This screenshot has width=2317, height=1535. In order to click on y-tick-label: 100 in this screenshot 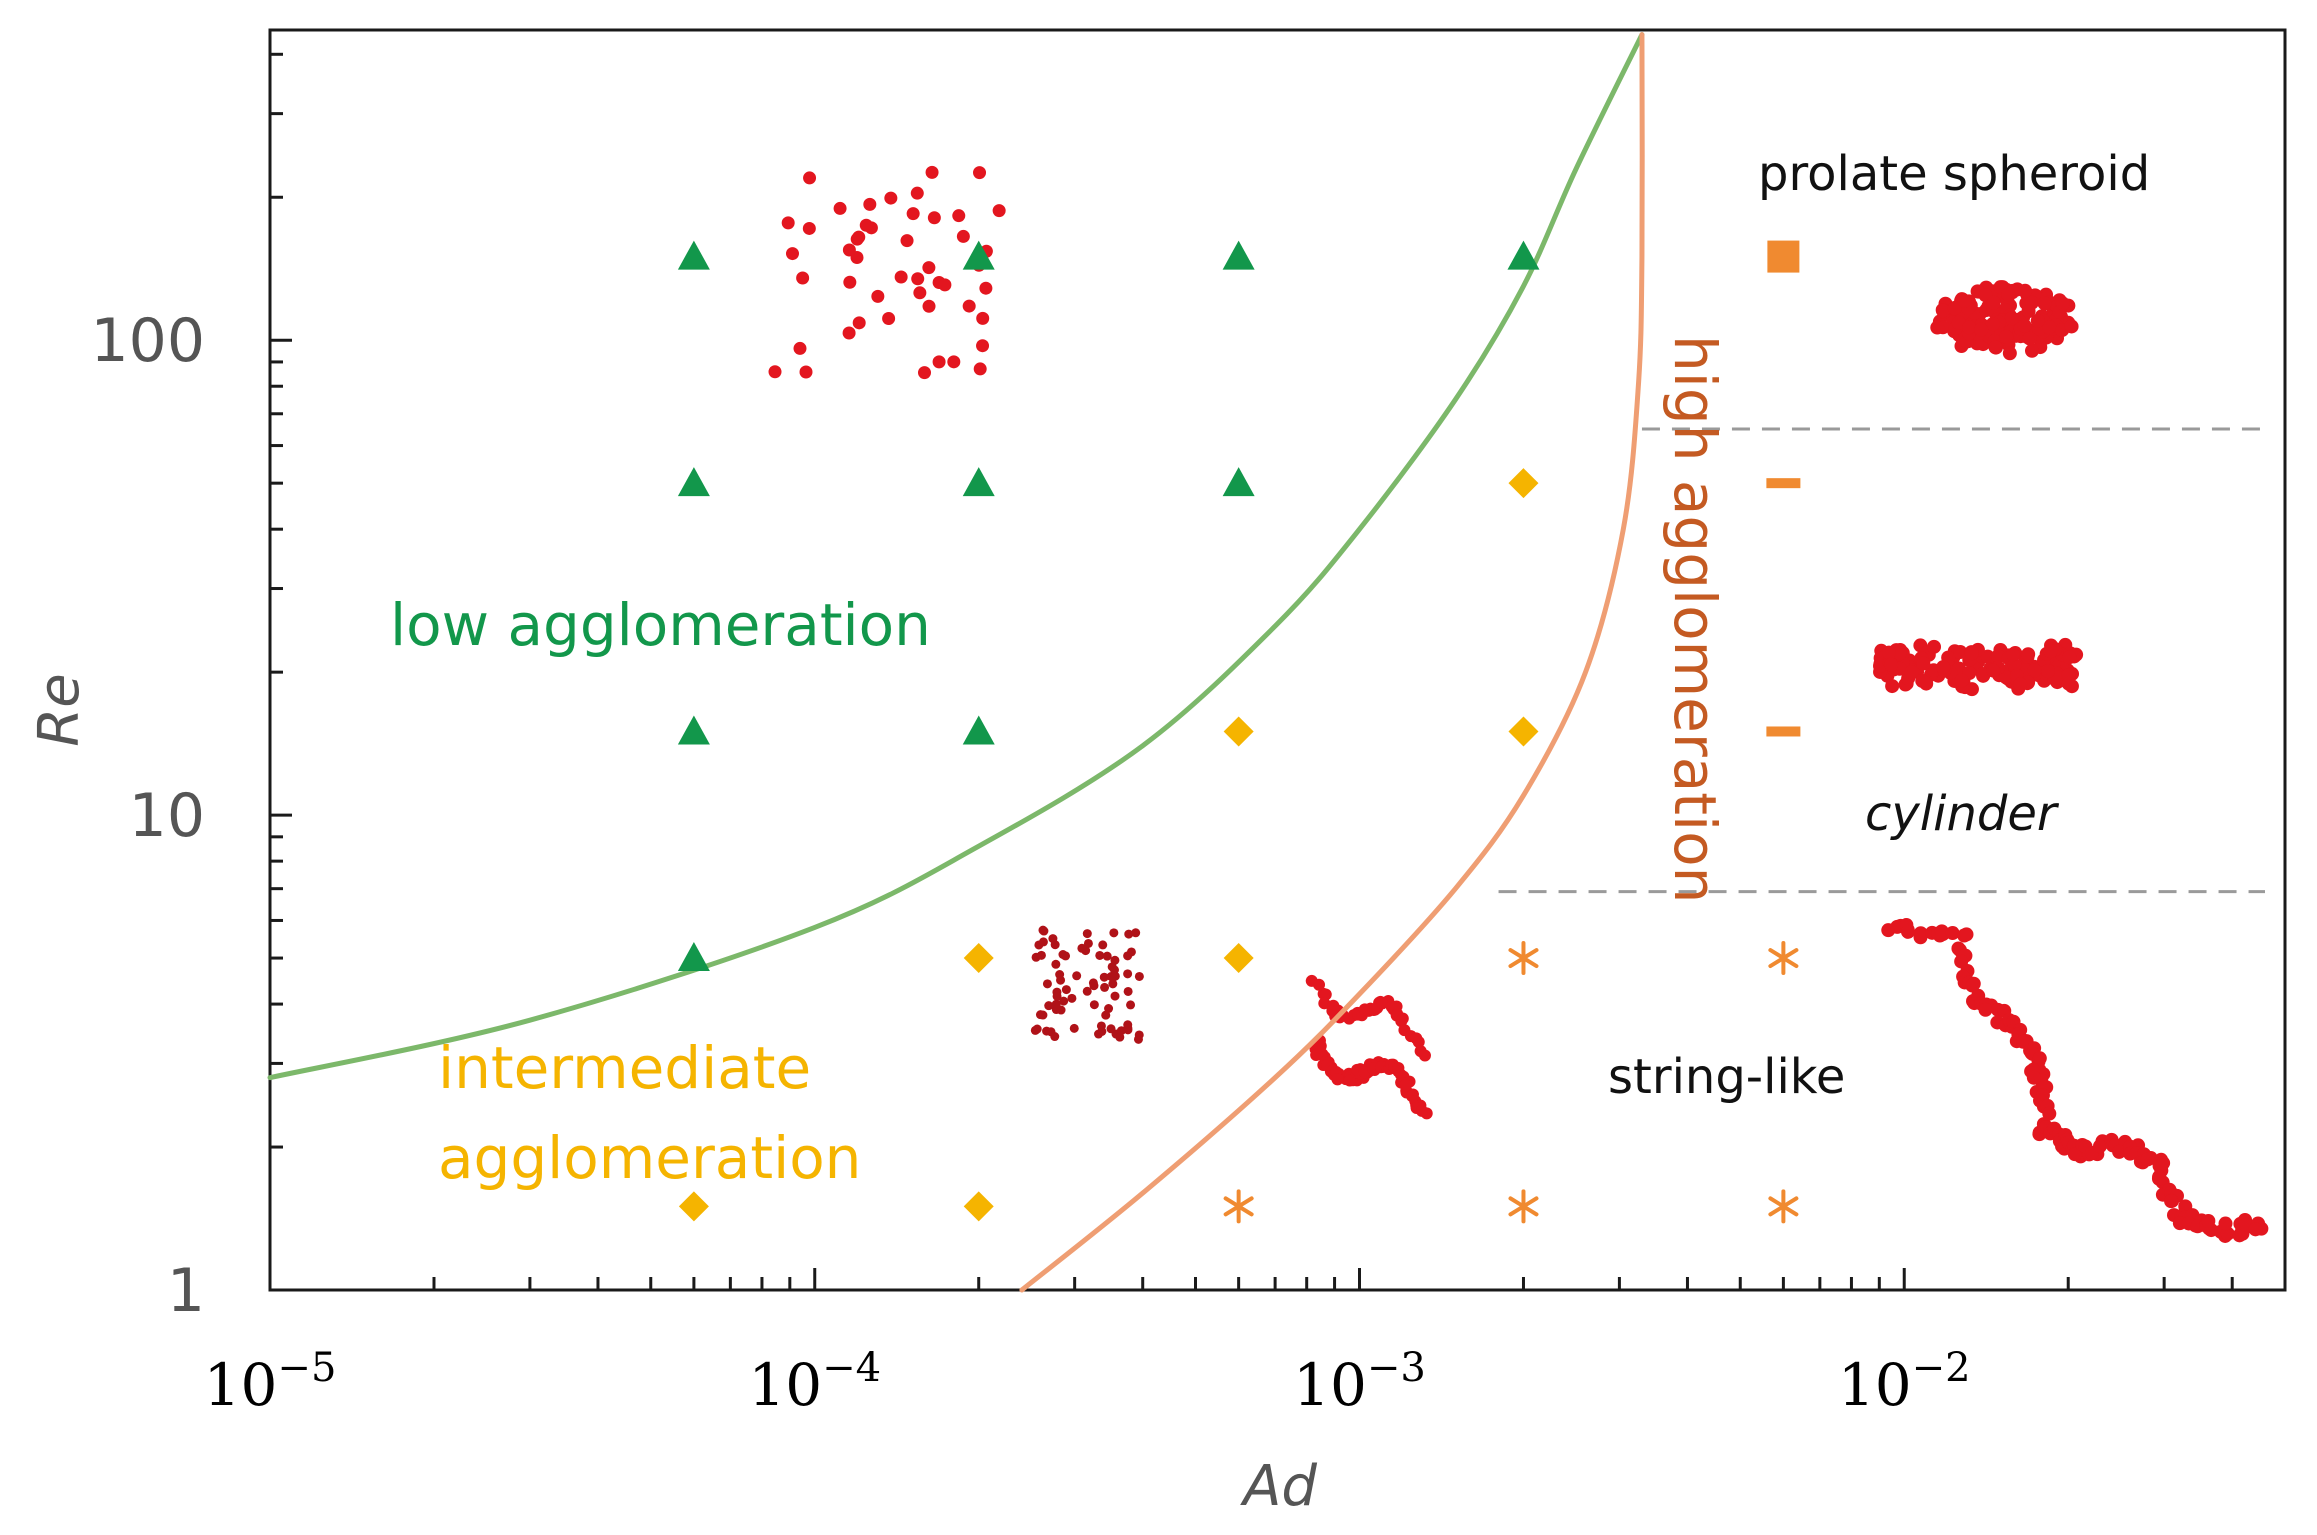, I will do `click(147, 341)`.